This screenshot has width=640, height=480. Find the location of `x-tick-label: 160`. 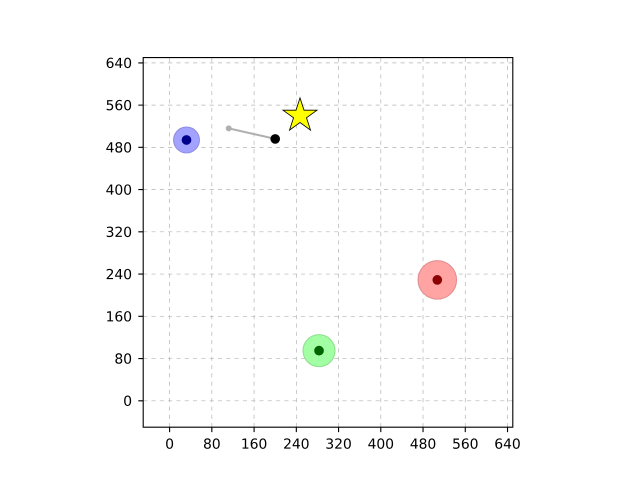

x-tick-label: 160 is located at coordinates (254, 443).